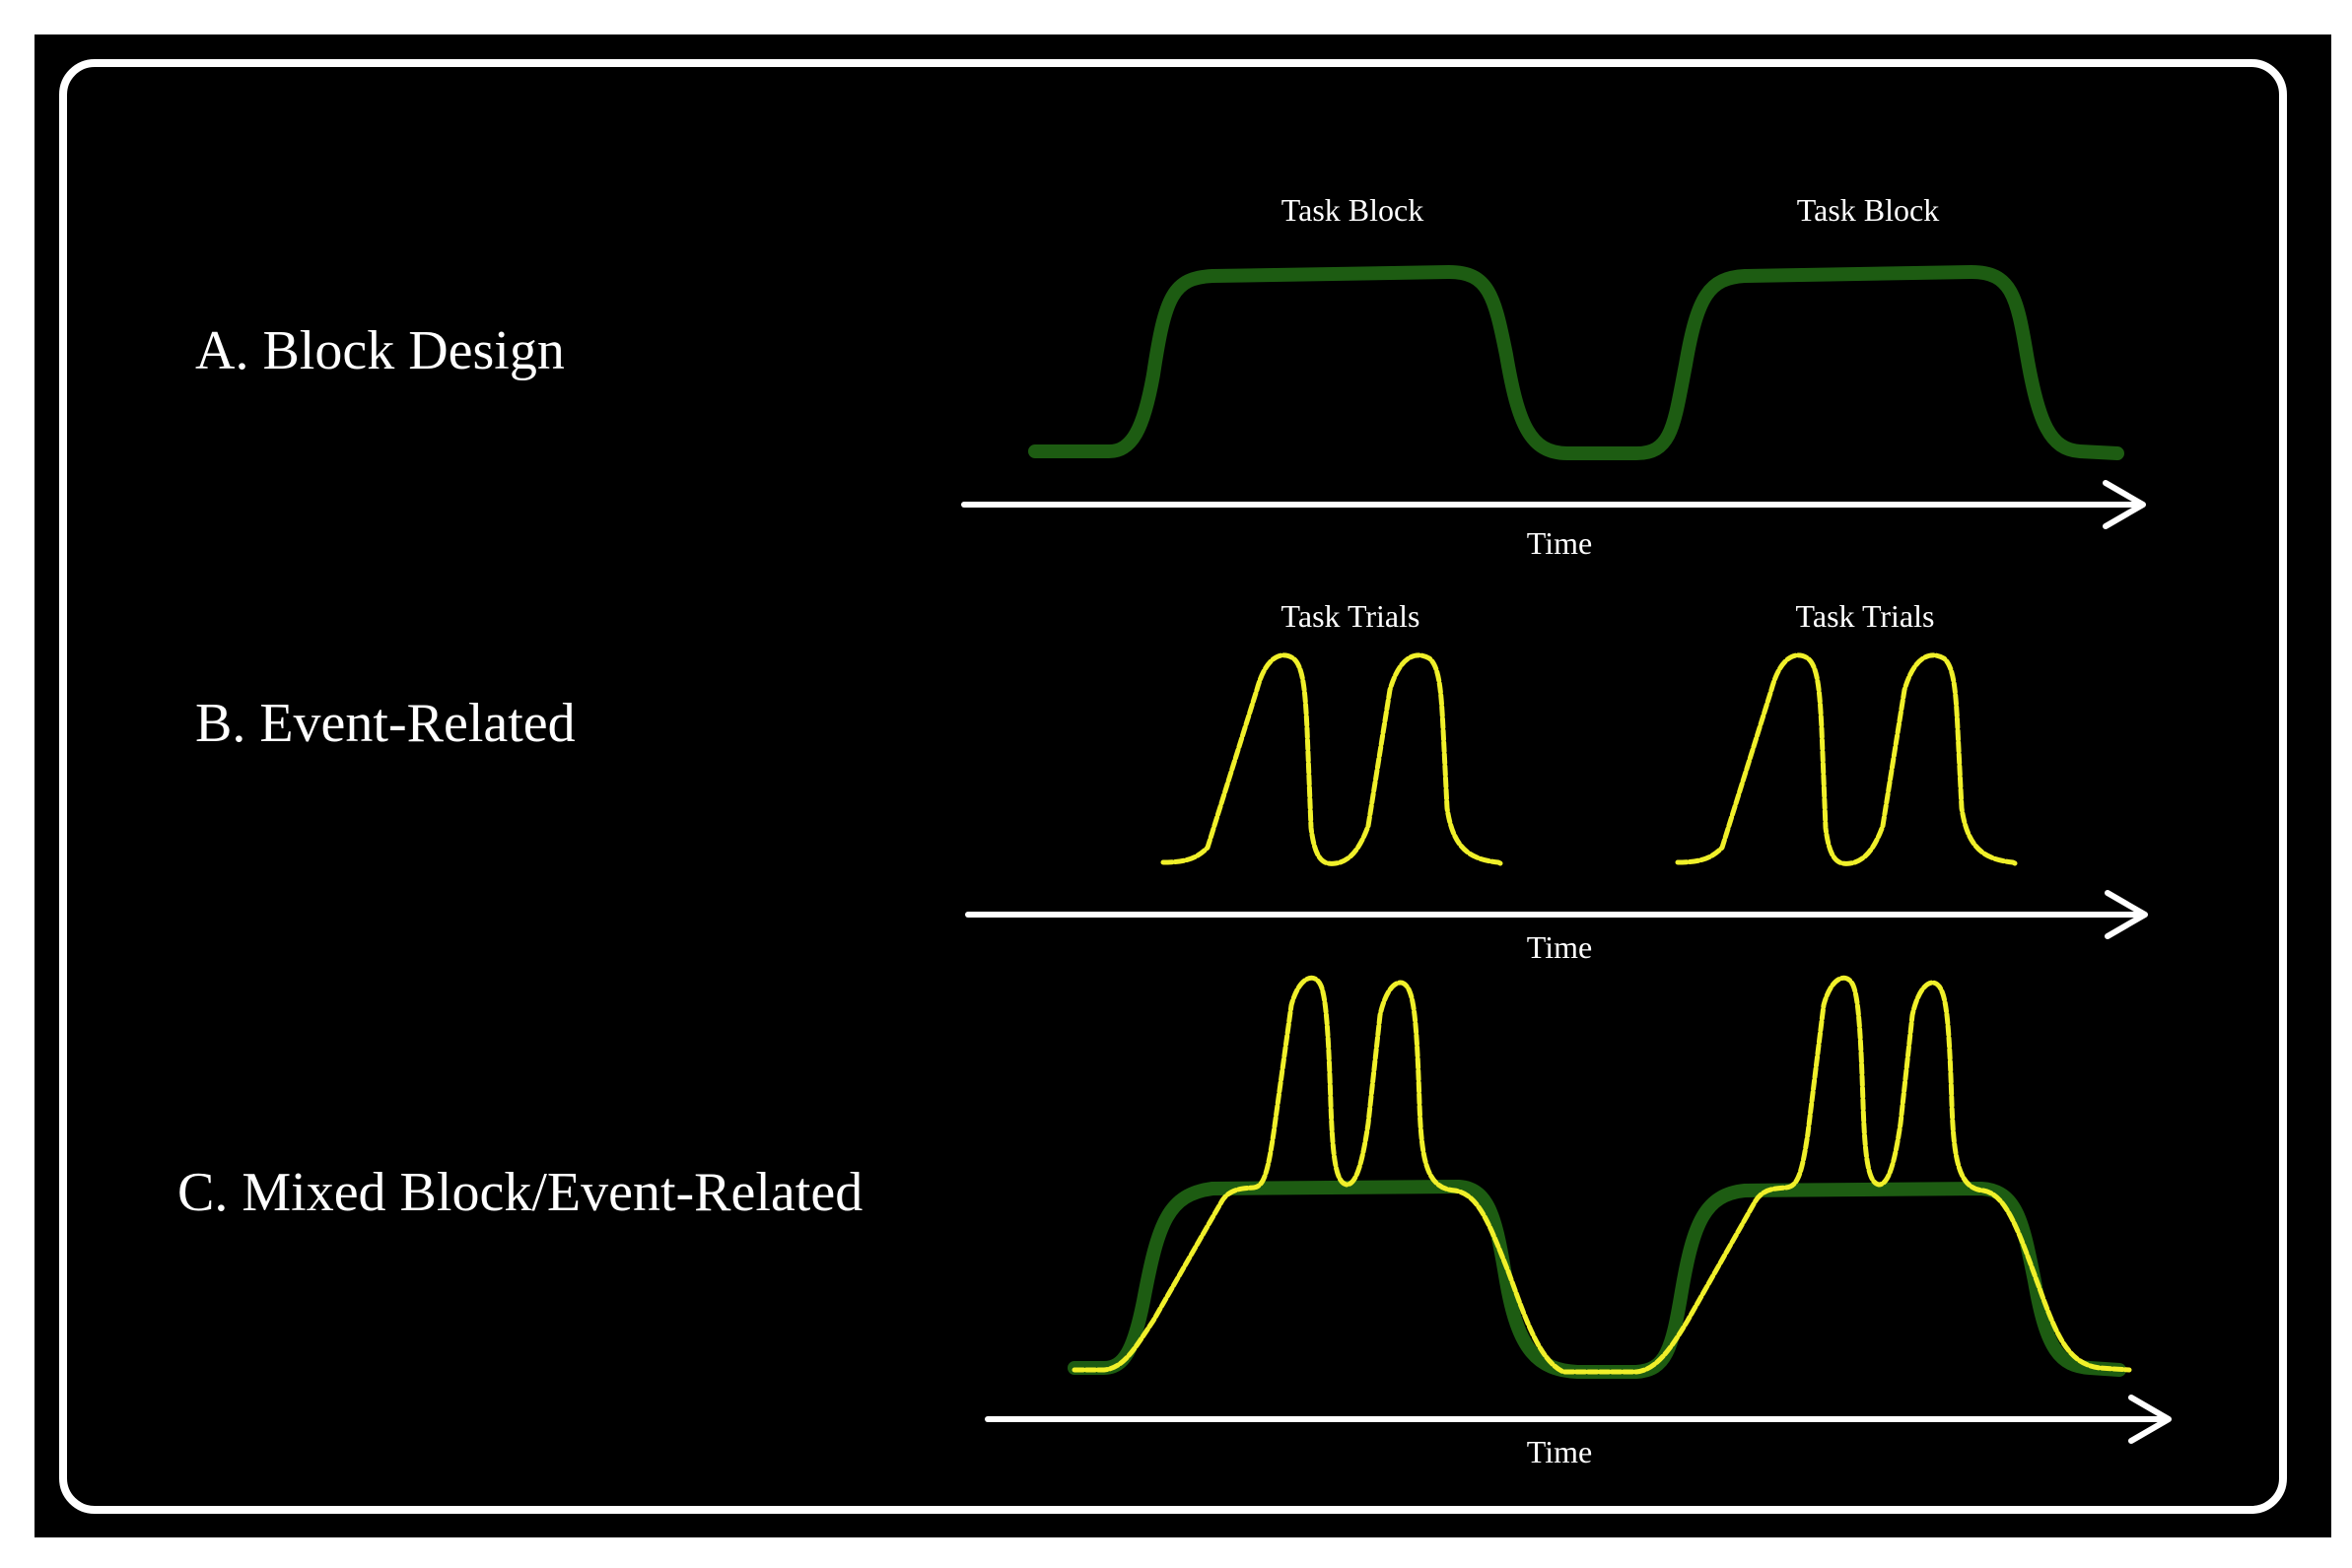 This screenshot has height=1568, width=2352. Describe the element at coordinates (1576, 362) in the screenshot. I see `row-a-block-curve` at that location.